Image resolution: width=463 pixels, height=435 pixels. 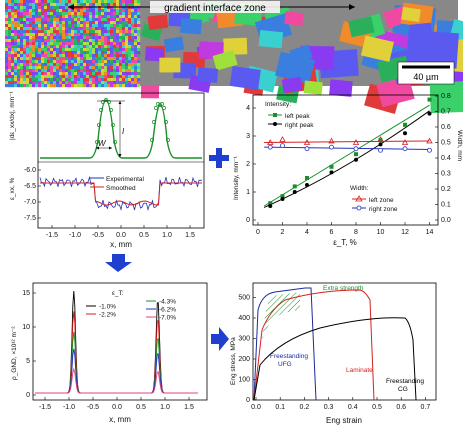 What do you see at coordinates (102, 143) in the screenshot?
I see `peak-width-label: W` at bounding box center [102, 143].